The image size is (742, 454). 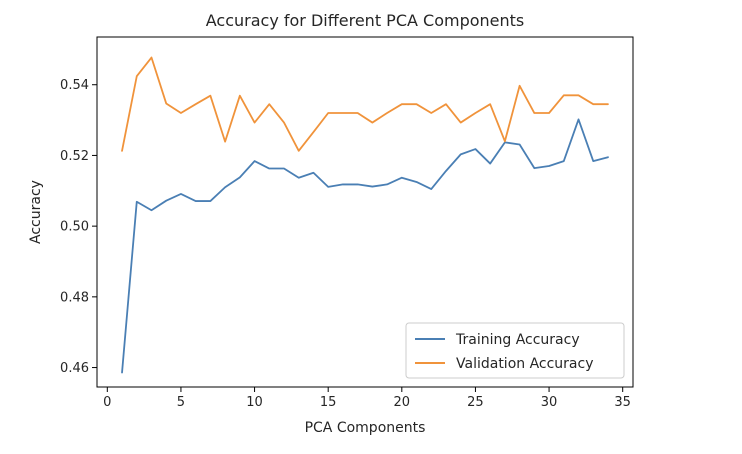 What do you see at coordinates (181, 402) in the screenshot?
I see `x-tick-label: 5` at bounding box center [181, 402].